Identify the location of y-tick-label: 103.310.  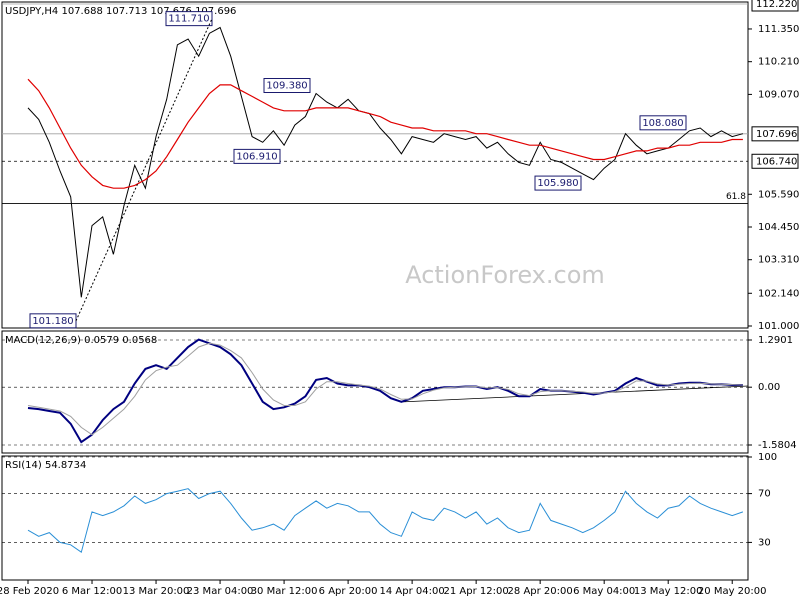
(778, 260).